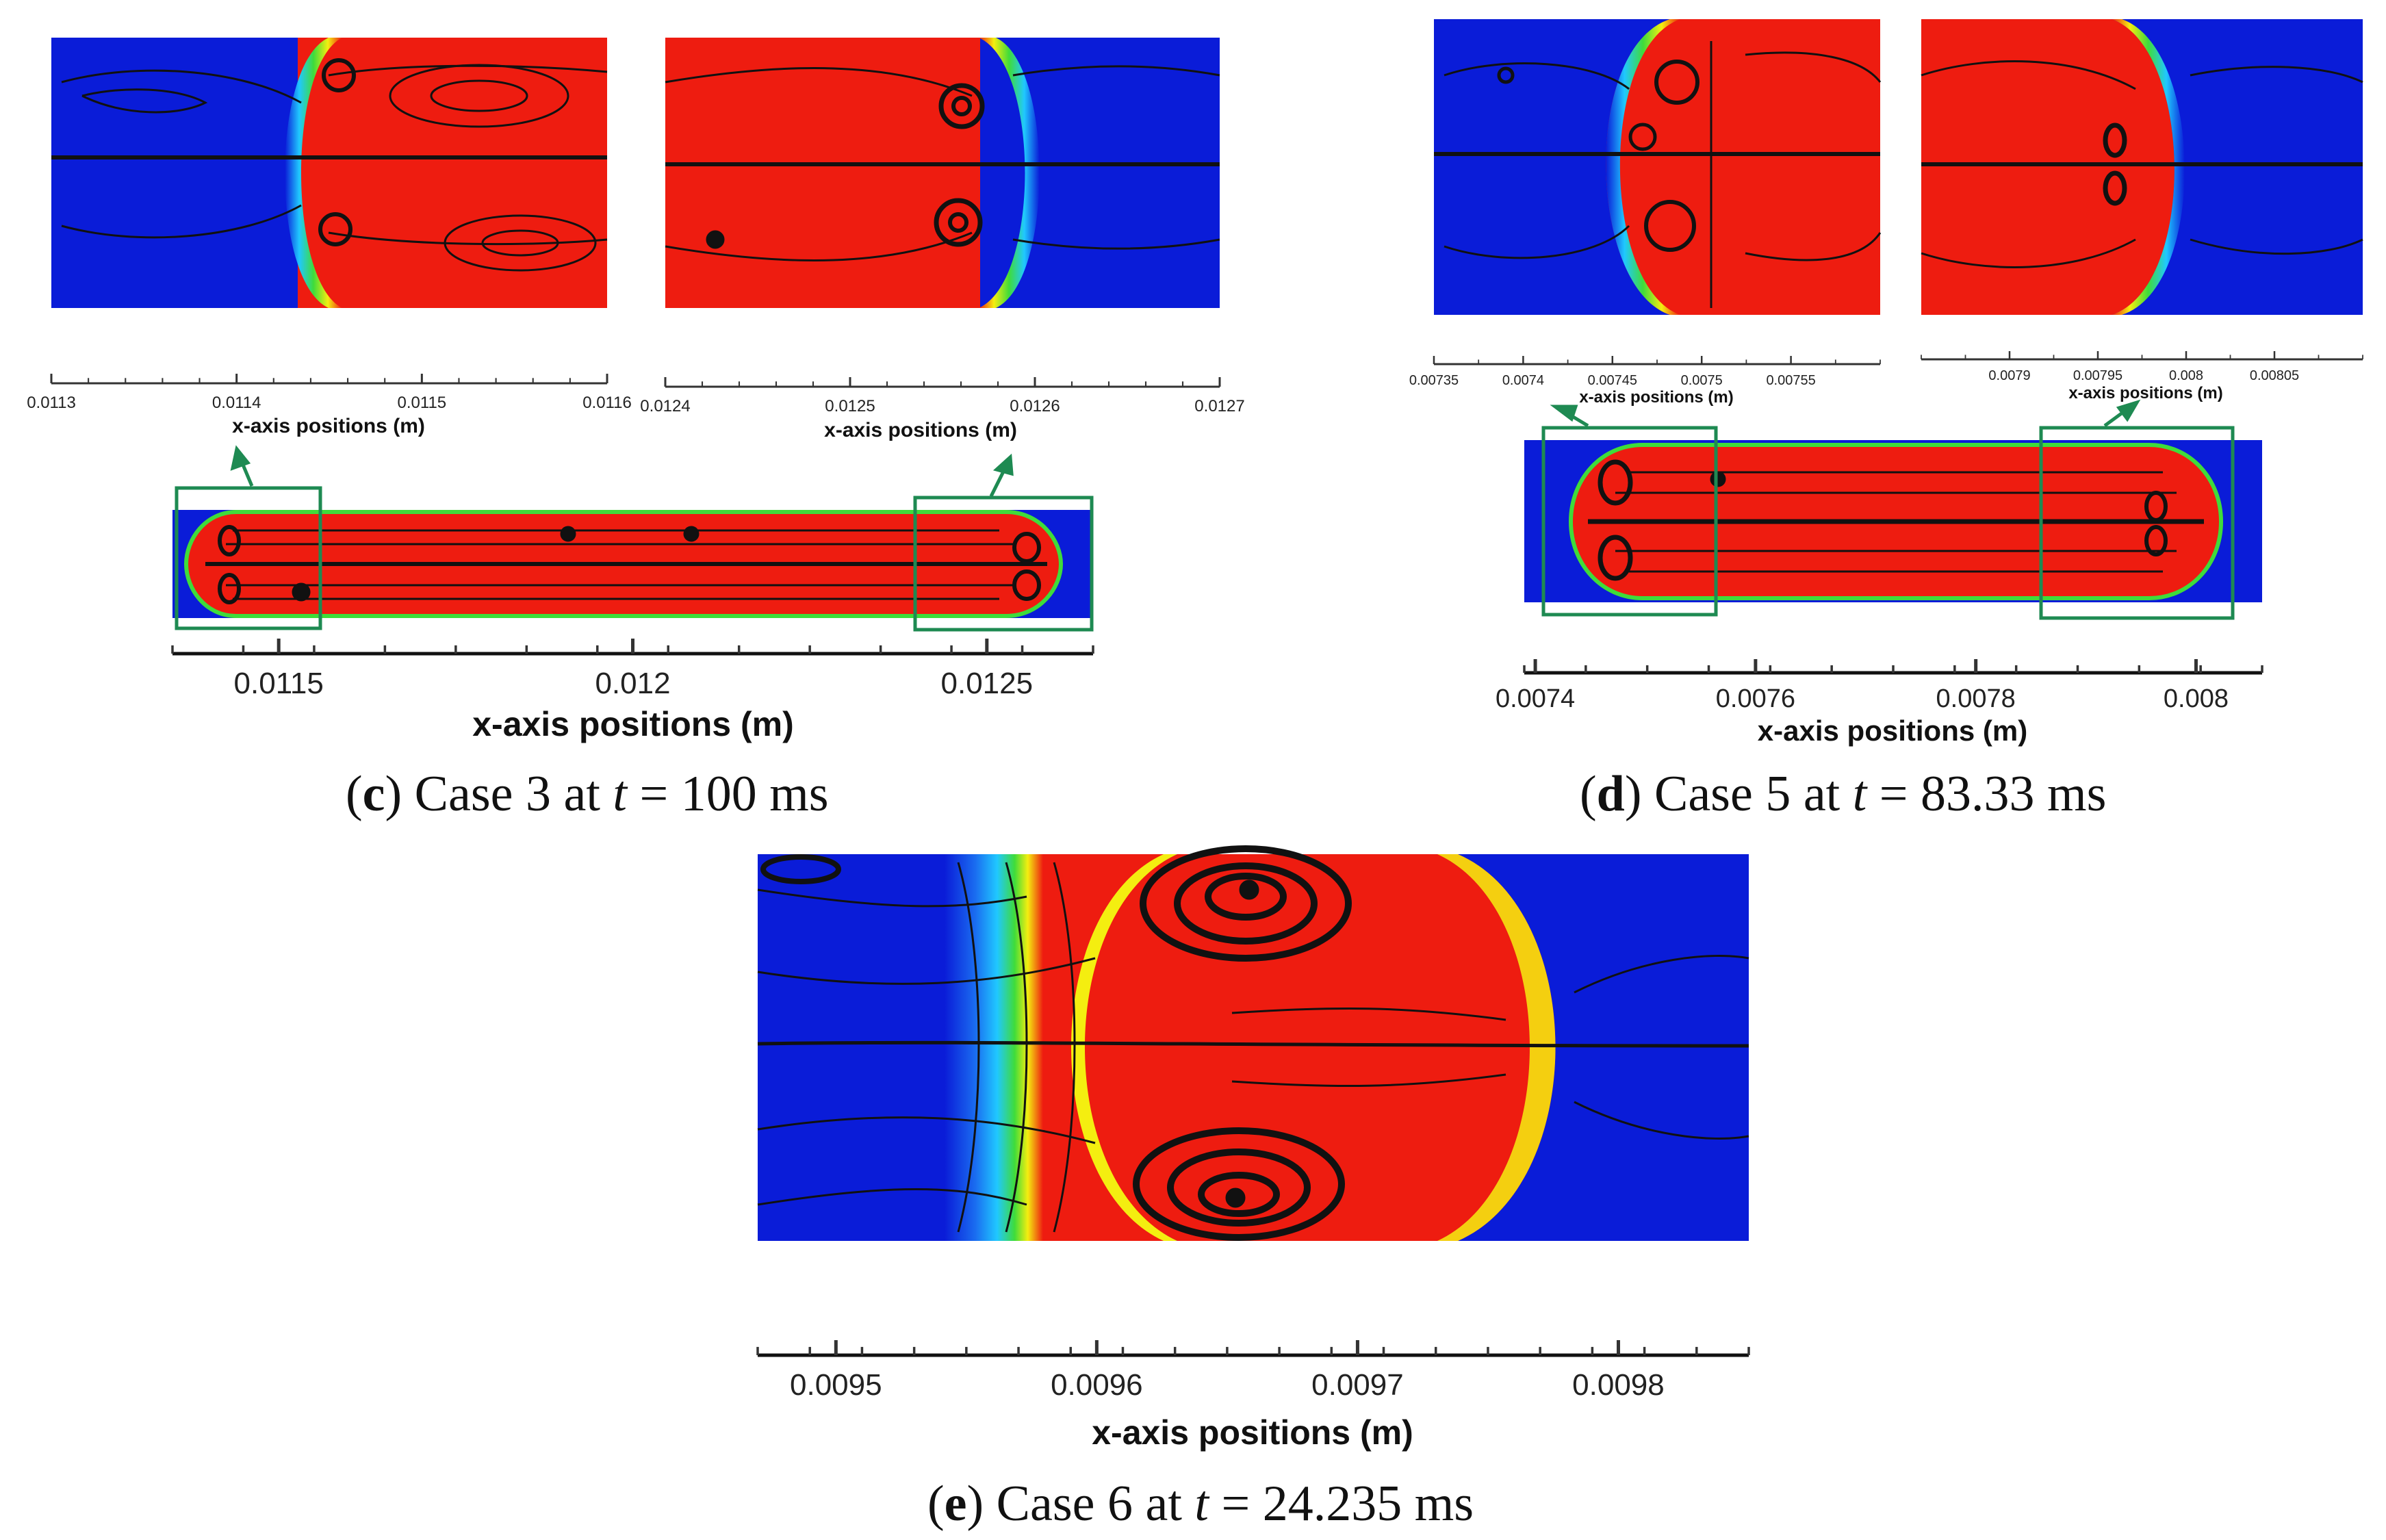 The image size is (2386, 1540). I want to click on panel-d-zoom-right-image, so click(2142, 167).